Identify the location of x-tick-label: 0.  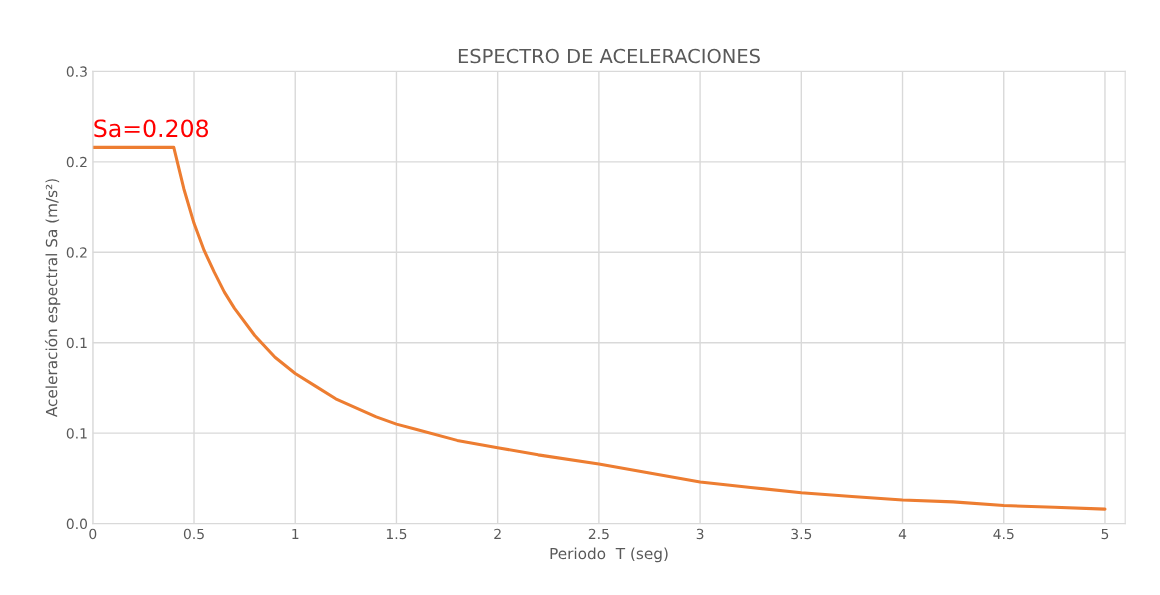
(93, 534).